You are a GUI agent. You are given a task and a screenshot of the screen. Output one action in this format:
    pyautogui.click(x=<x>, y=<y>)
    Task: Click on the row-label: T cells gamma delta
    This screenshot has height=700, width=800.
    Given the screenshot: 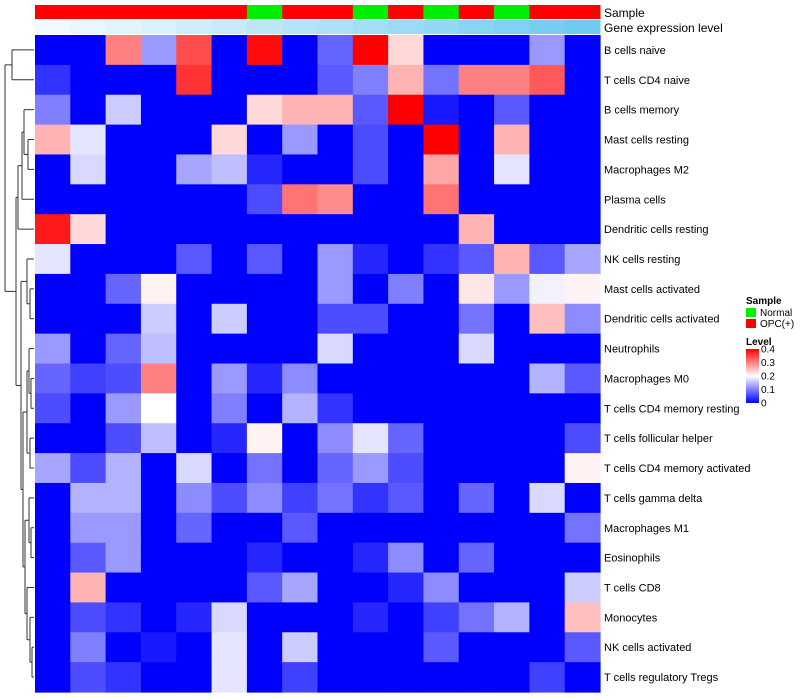 What is the action you would take?
    pyautogui.click(x=653, y=499)
    